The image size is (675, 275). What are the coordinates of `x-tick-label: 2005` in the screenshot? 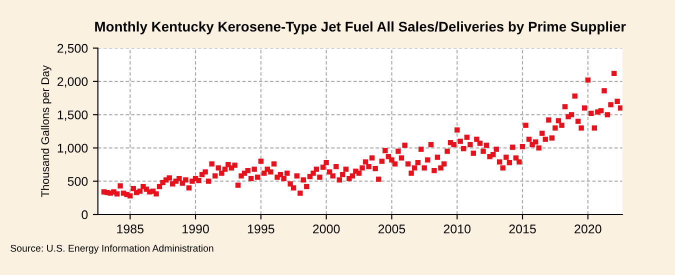 It's located at (392, 229).